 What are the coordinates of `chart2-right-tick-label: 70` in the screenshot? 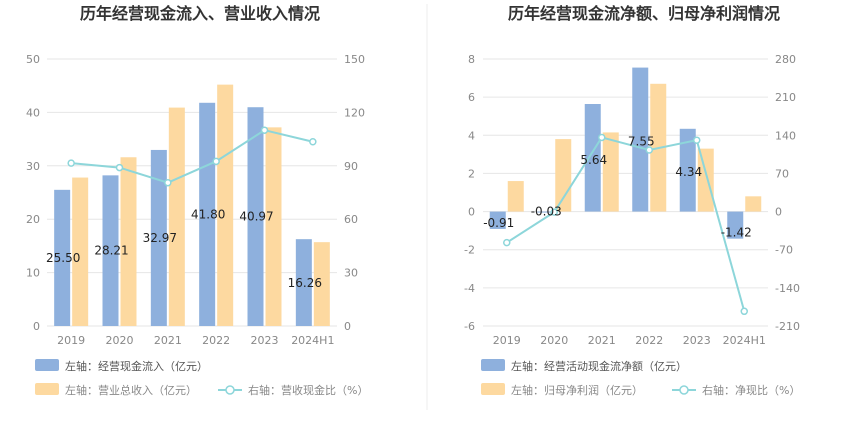 It's located at (782, 173).